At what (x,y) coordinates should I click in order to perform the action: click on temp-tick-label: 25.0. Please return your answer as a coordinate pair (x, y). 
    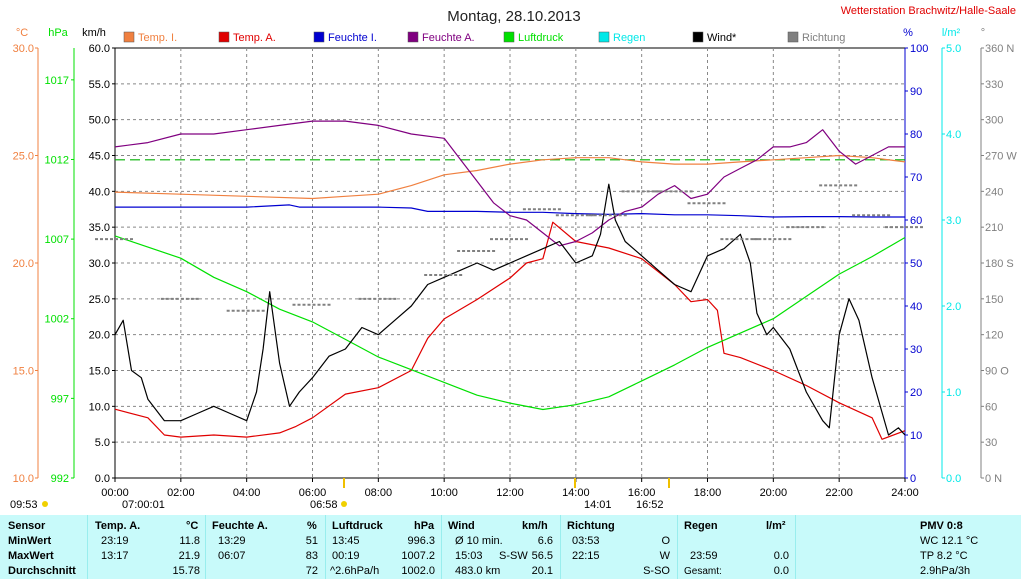
    Looking at the image, I should click on (23, 157).